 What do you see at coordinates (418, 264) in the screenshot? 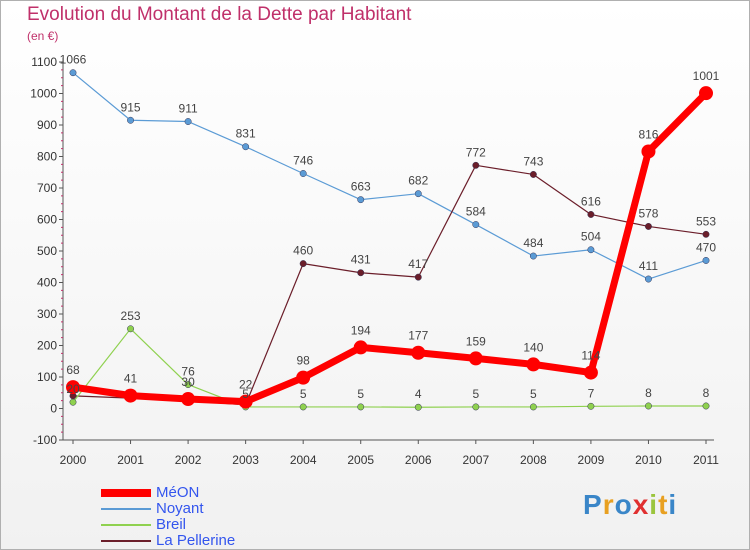
I see `data-label-la-pellerine: 417` at bounding box center [418, 264].